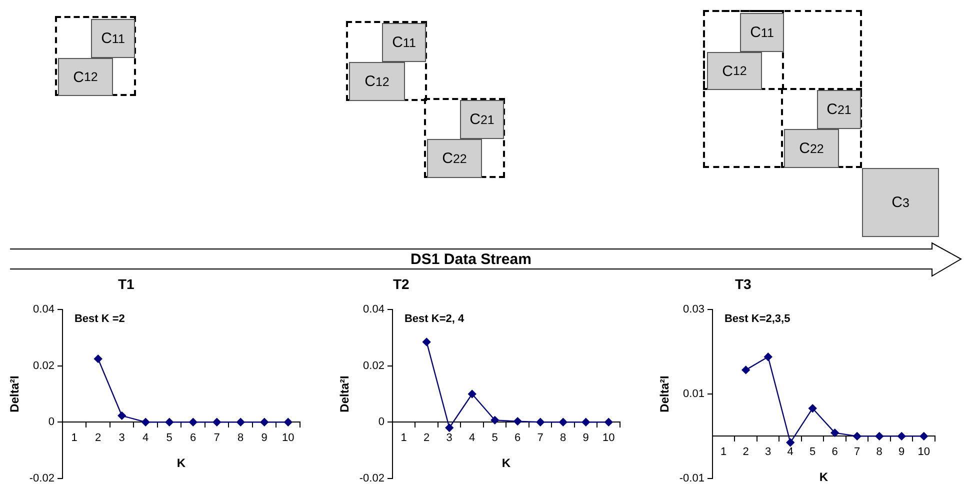 Image resolution: width=965 pixels, height=488 pixels. I want to click on annotation: Best K =2, so click(99, 319).